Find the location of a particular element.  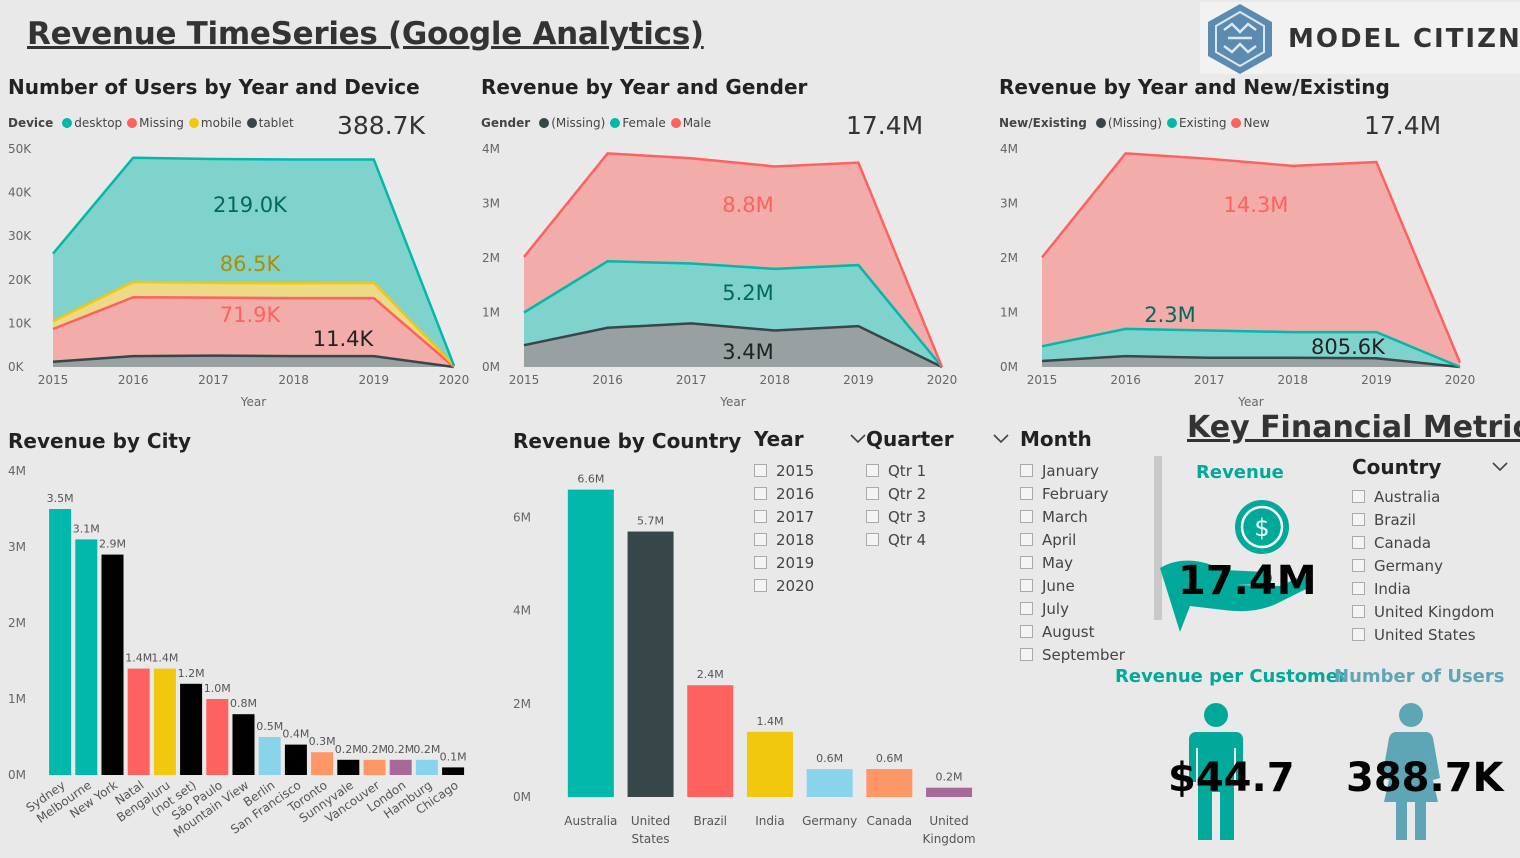

y-tick-label: 4M is located at coordinates (17, 471).